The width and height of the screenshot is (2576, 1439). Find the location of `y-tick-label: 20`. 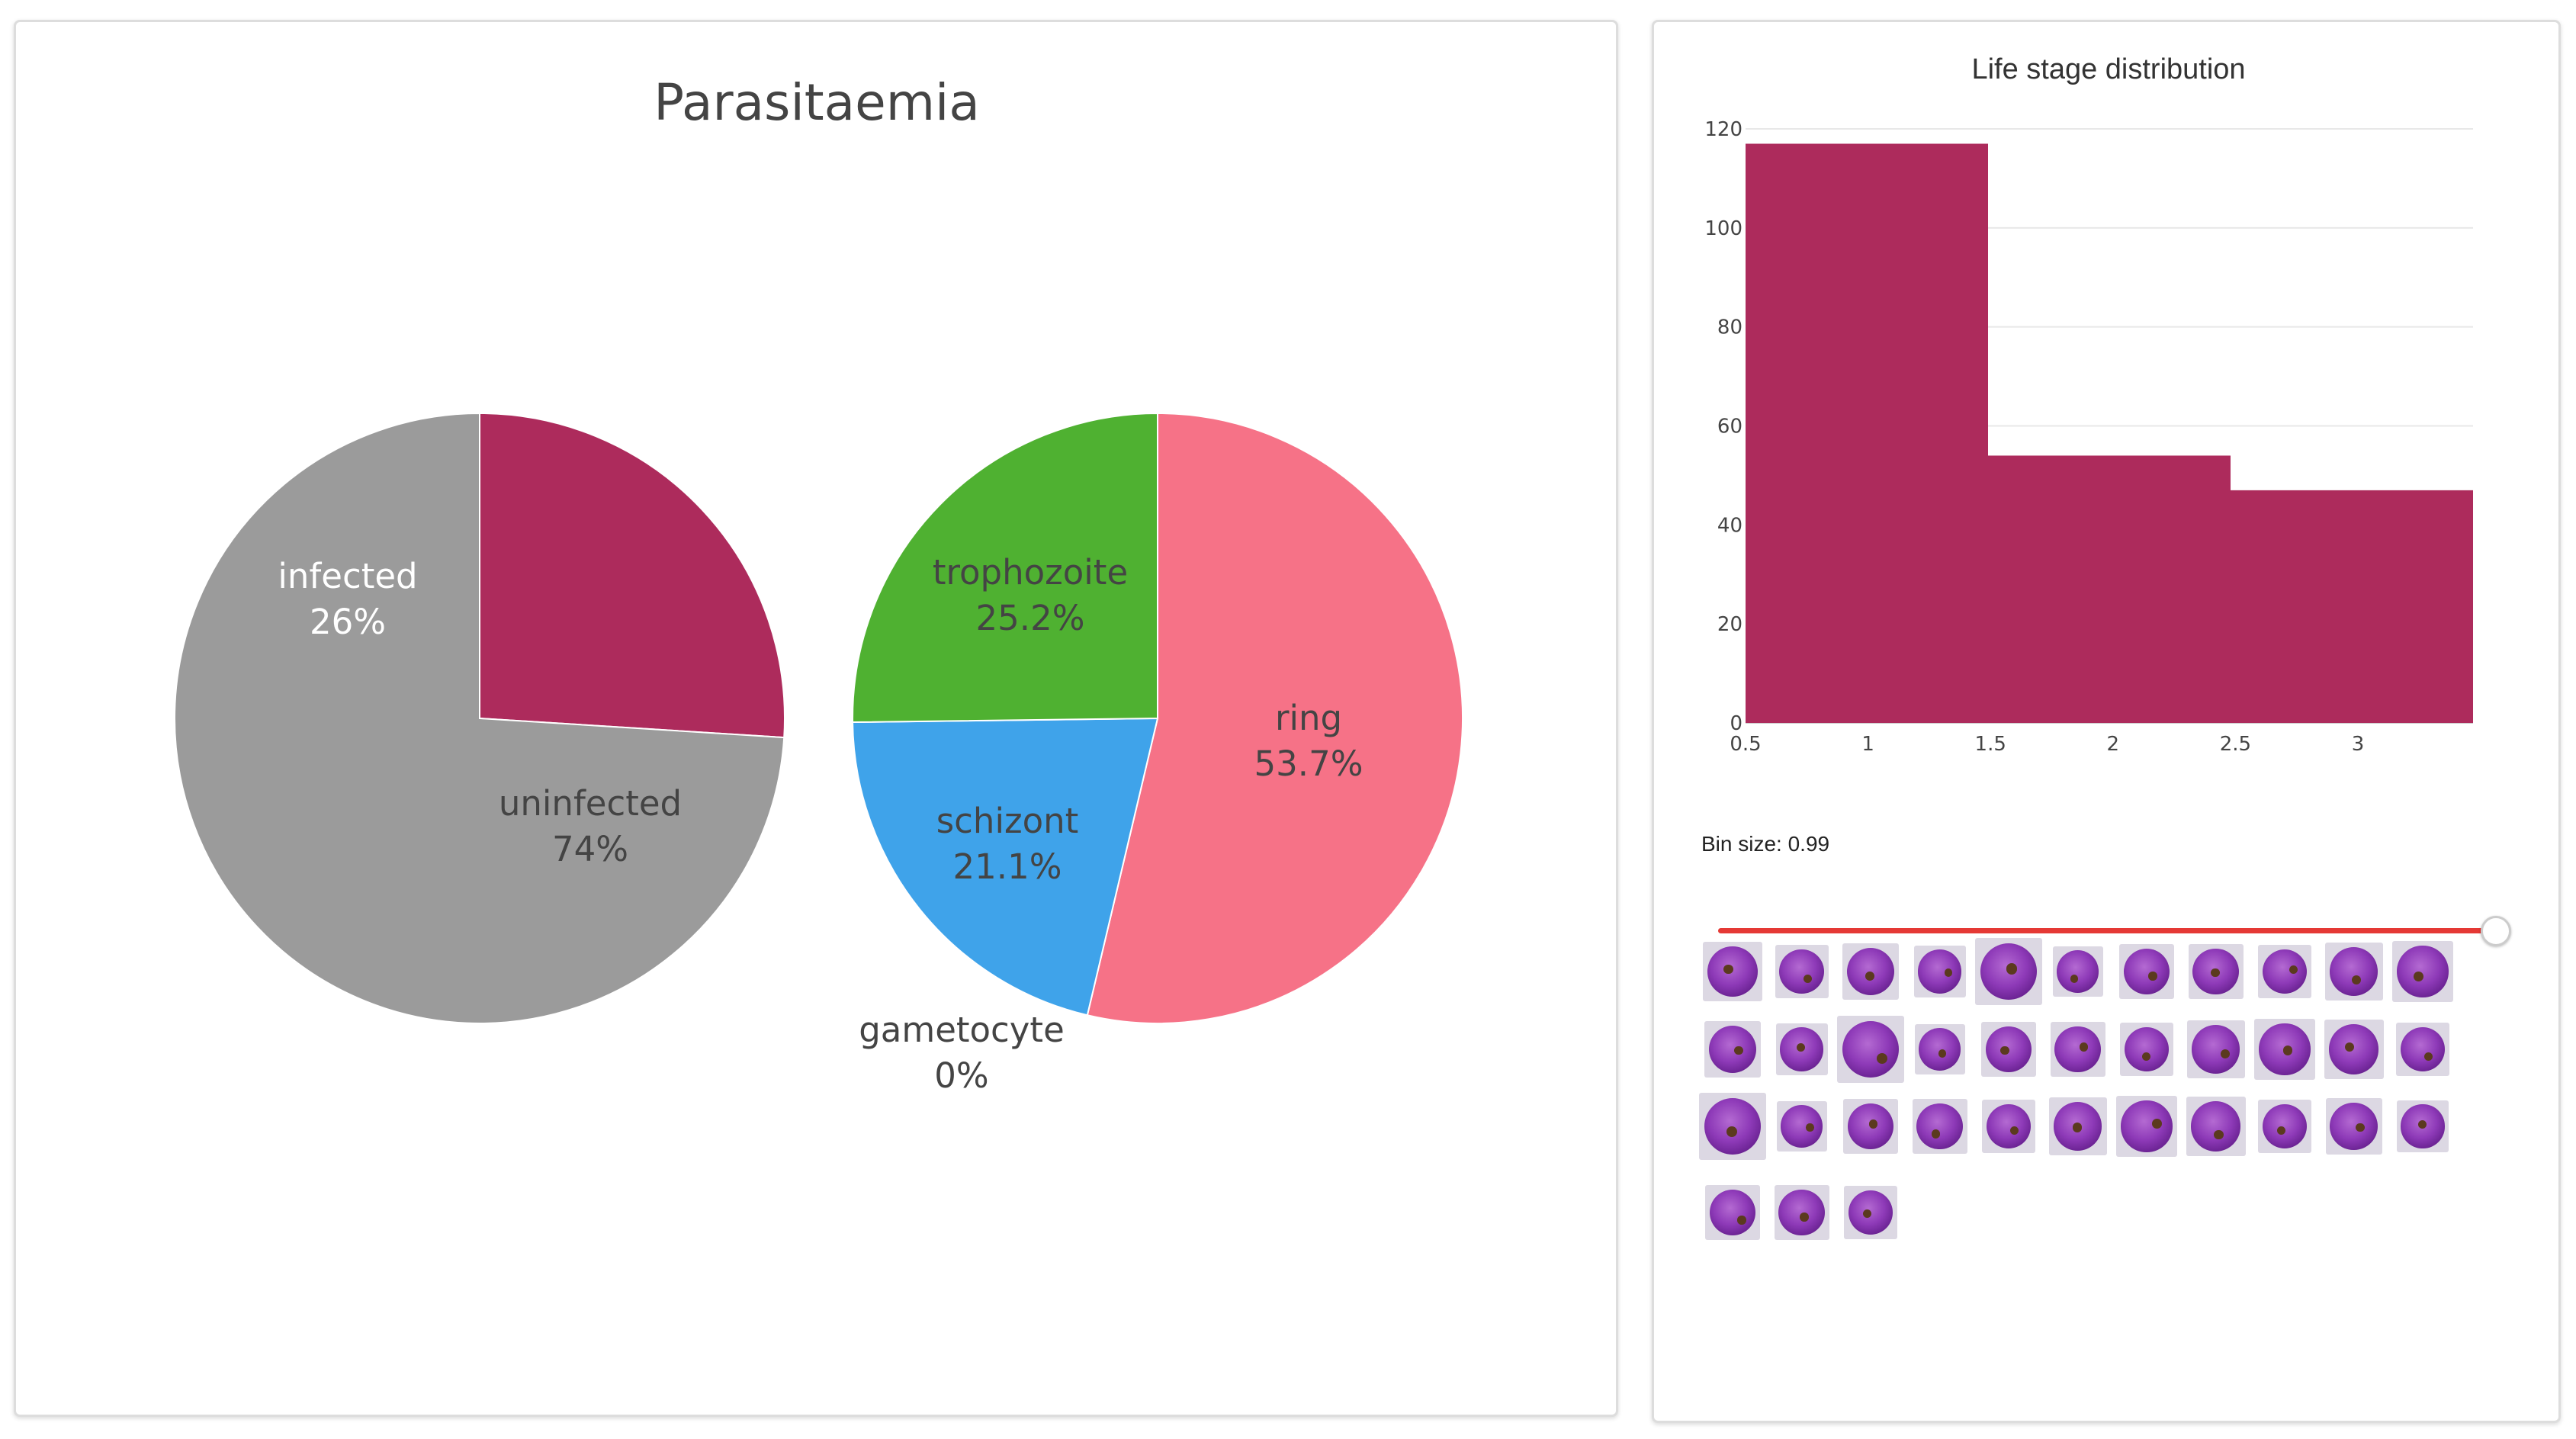

y-tick-label: 20 is located at coordinates (1729, 624).